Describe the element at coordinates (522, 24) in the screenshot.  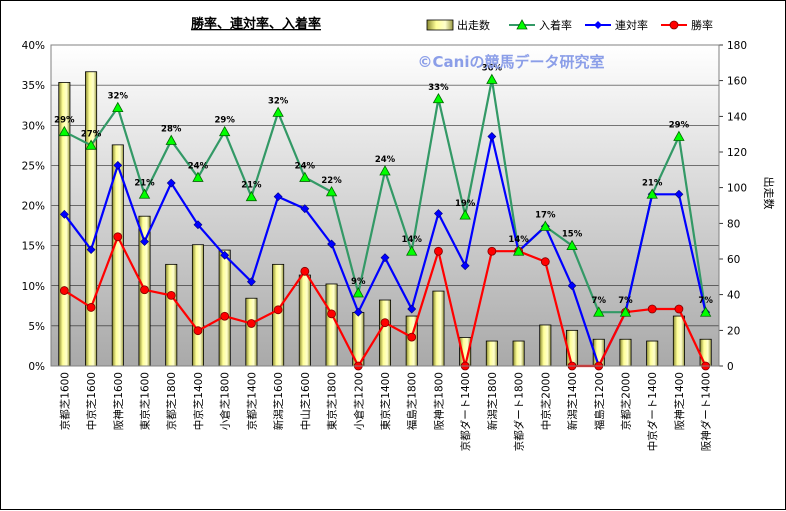
I see `legend-marker-入着率` at that location.